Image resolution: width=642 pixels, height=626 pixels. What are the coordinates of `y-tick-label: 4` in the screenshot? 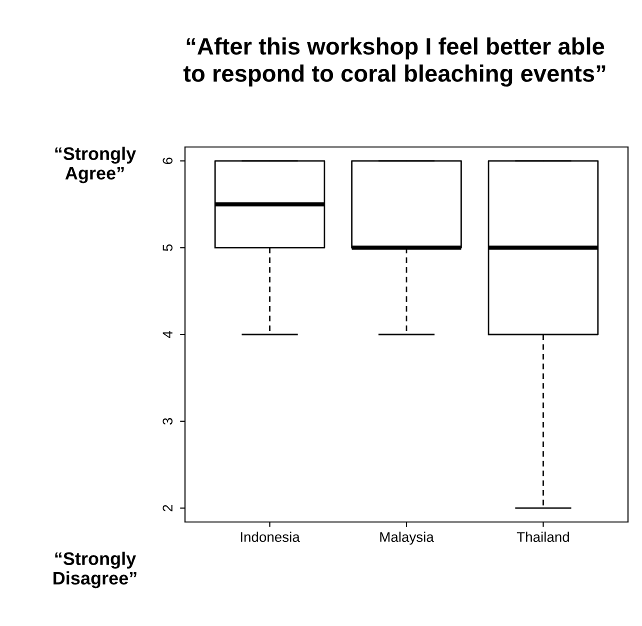 It's located at (167, 334).